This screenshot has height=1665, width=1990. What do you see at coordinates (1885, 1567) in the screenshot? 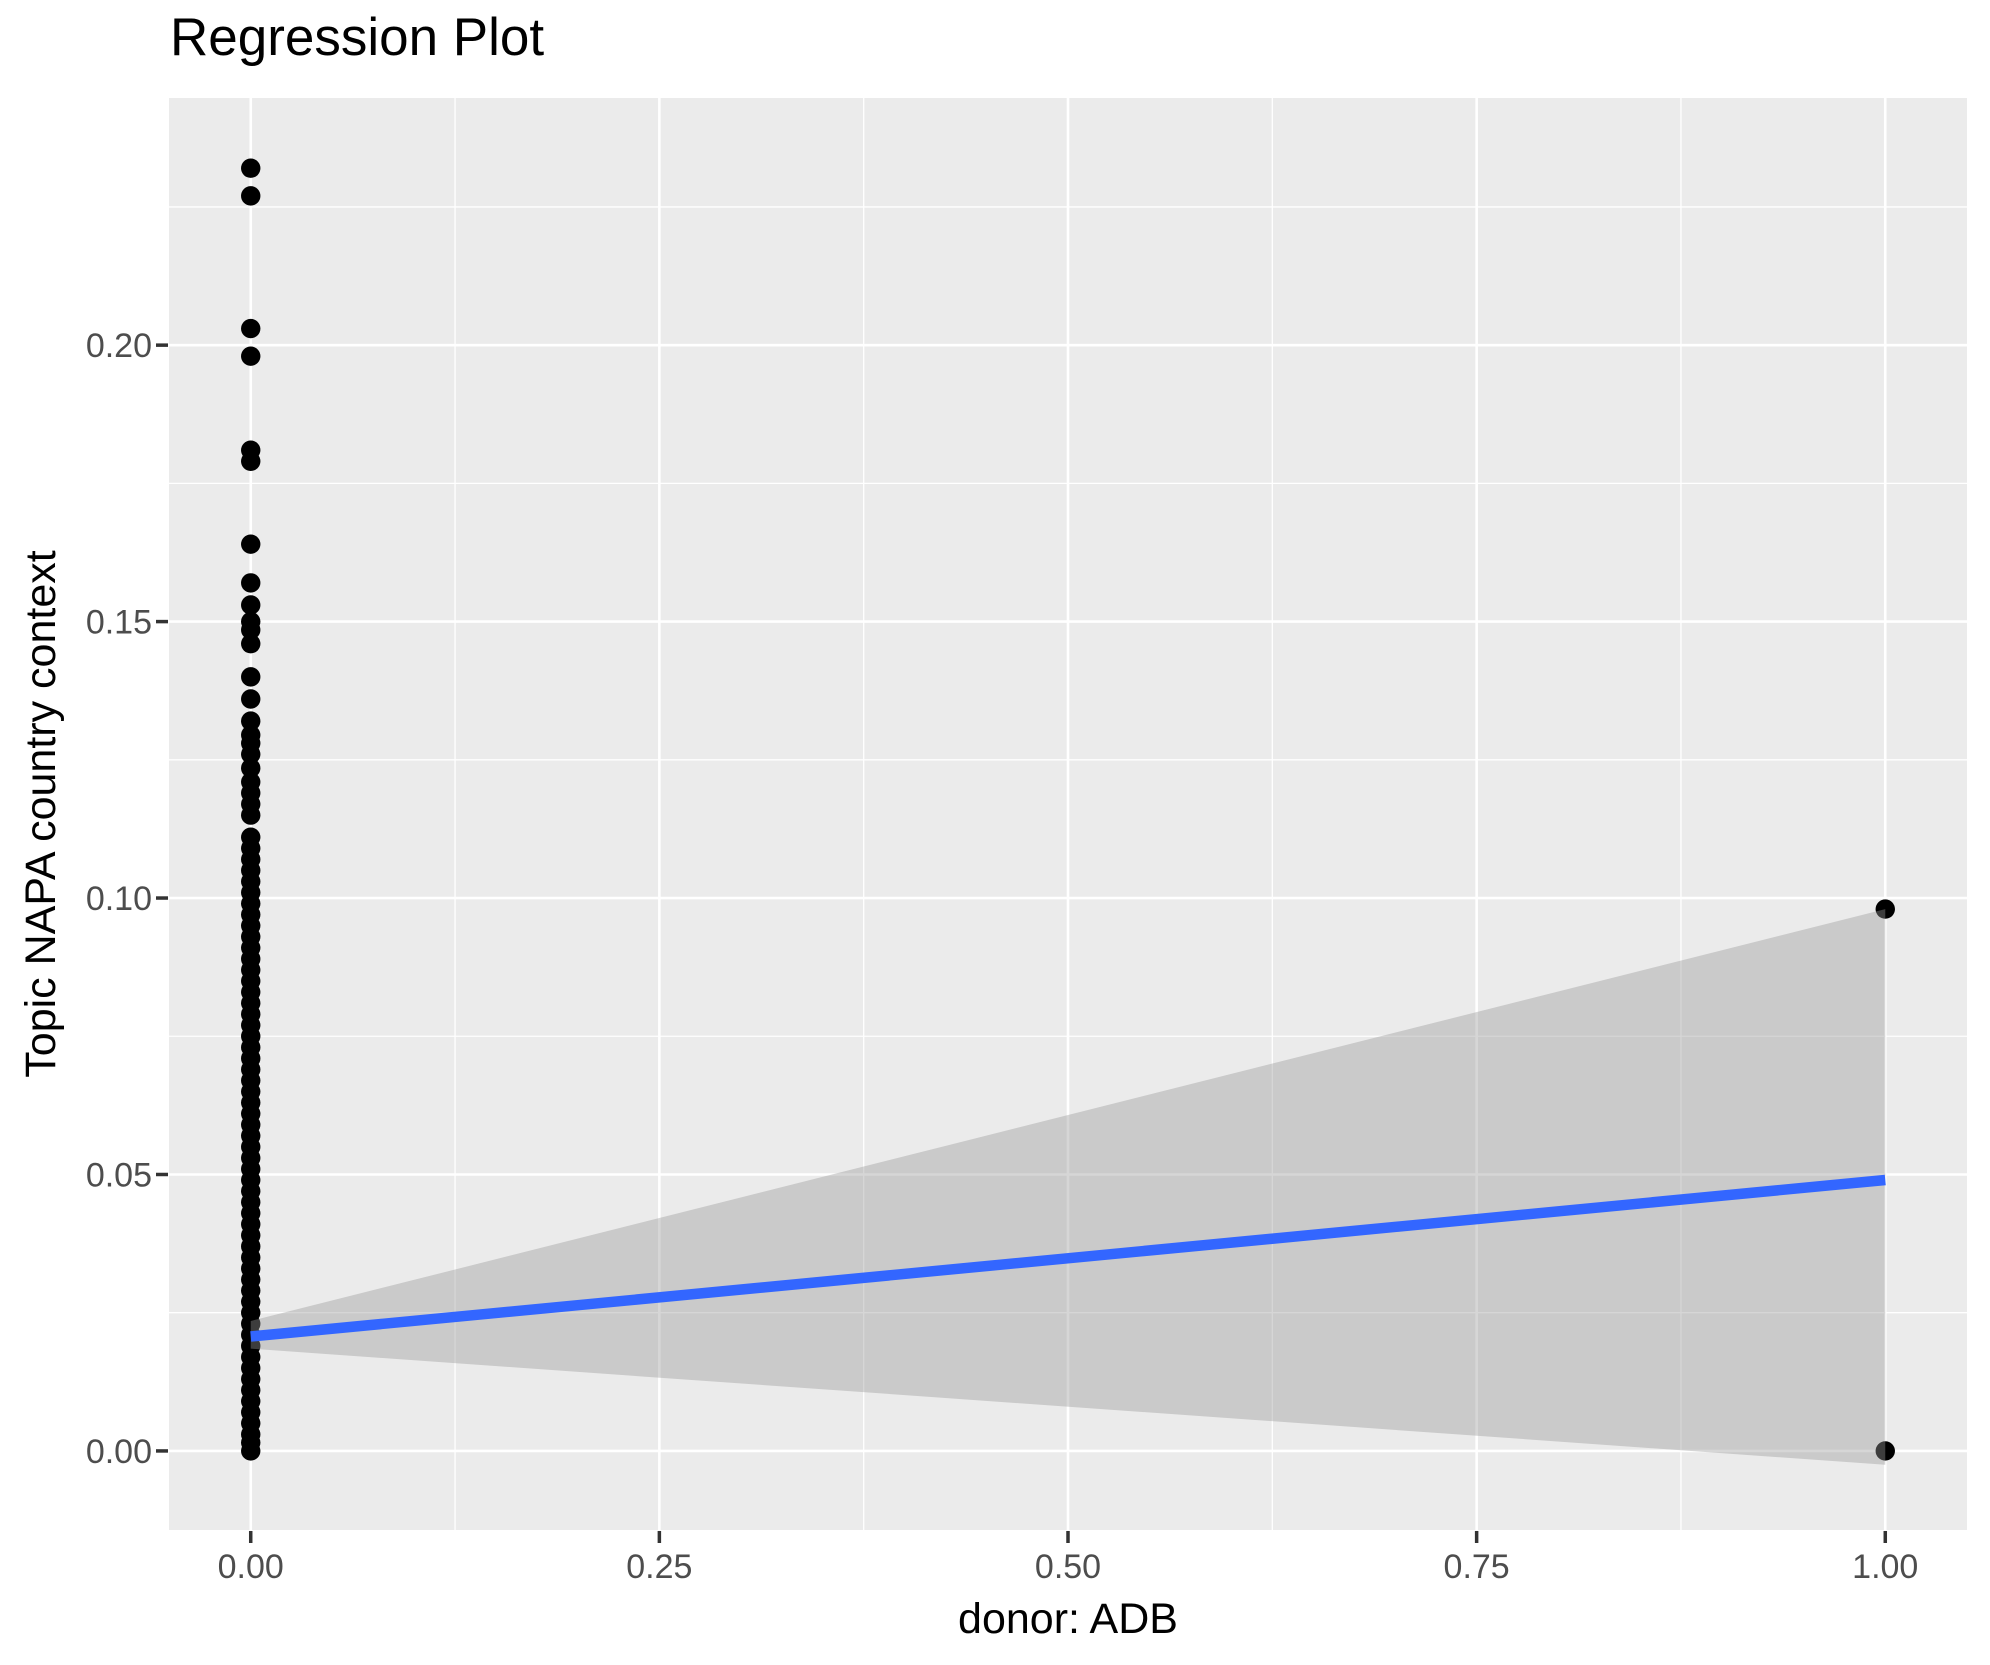
I see `x-tick-label: 1.00` at bounding box center [1885, 1567].